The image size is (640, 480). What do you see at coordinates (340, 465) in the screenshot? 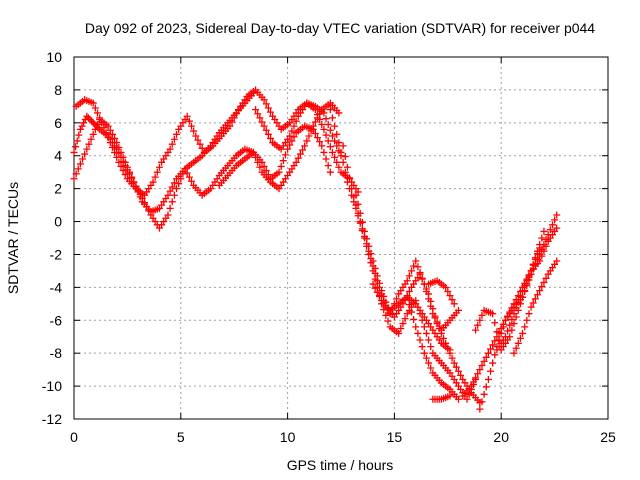
I see `x-axis-label: GPS time / hours` at bounding box center [340, 465].